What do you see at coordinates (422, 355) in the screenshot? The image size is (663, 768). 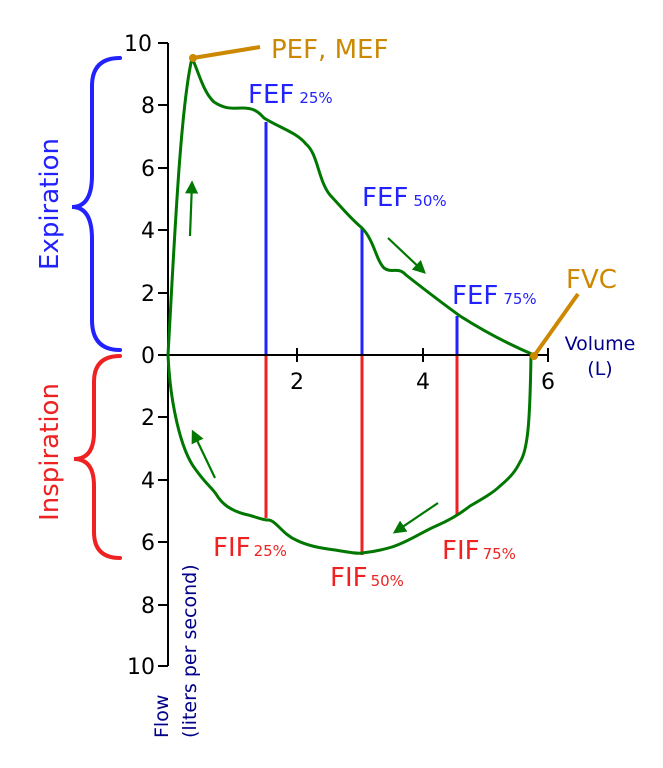 I see `x-tick-marks` at bounding box center [422, 355].